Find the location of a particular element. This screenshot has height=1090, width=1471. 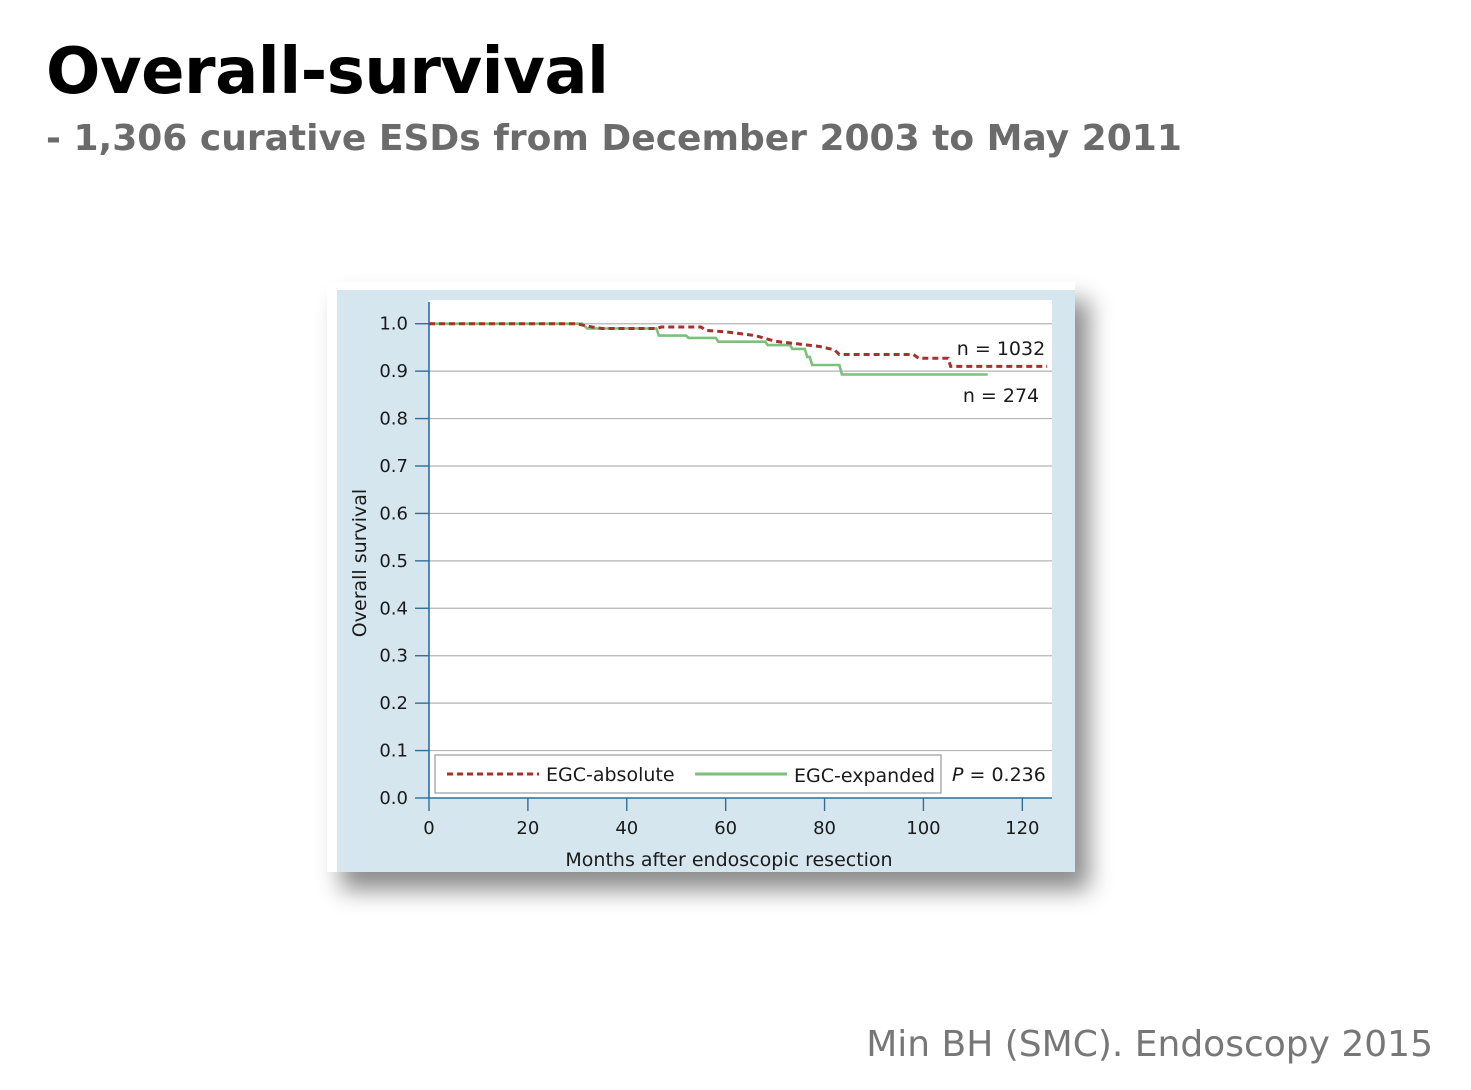

legend: EGC-absolute EGC-expanded P = 0.236 is located at coordinates (740, 774).